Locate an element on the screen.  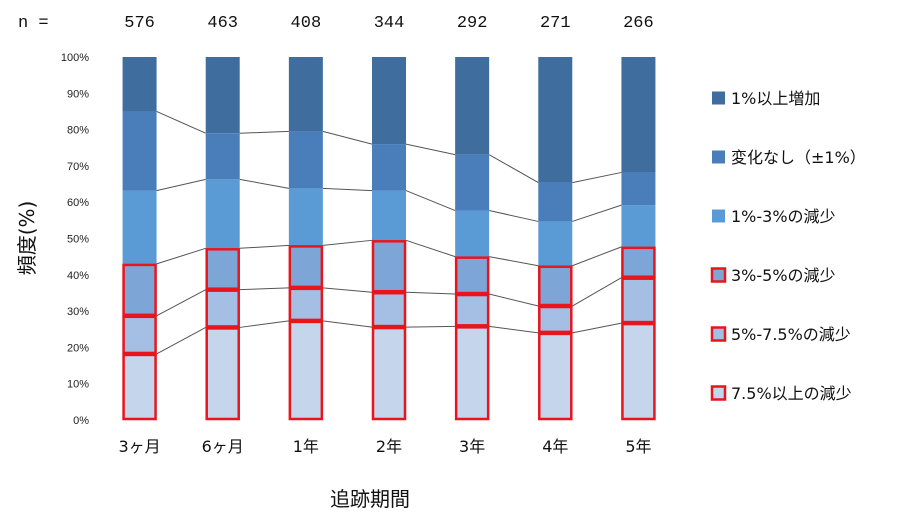
x-tick-label: 4年 is located at coordinates (555, 446).